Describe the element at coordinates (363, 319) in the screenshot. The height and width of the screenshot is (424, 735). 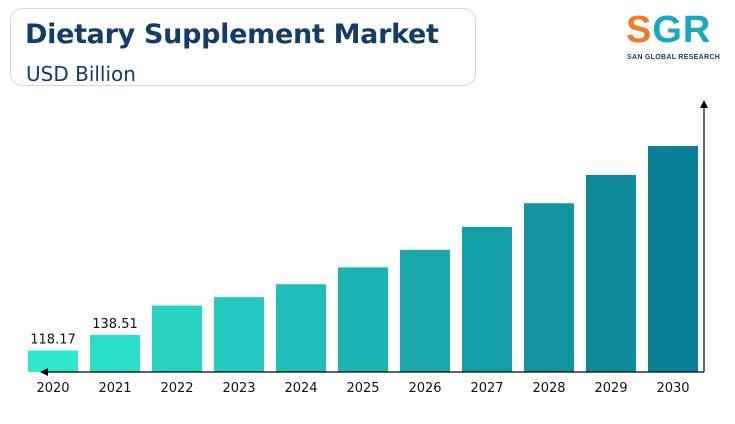
I see `bar-2025` at that location.